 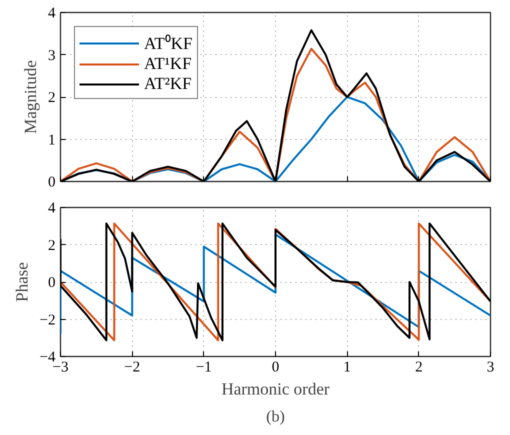 What do you see at coordinates (276, 368) in the screenshot?
I see `x-tick-label: 0` at bounding box center [276, 368].